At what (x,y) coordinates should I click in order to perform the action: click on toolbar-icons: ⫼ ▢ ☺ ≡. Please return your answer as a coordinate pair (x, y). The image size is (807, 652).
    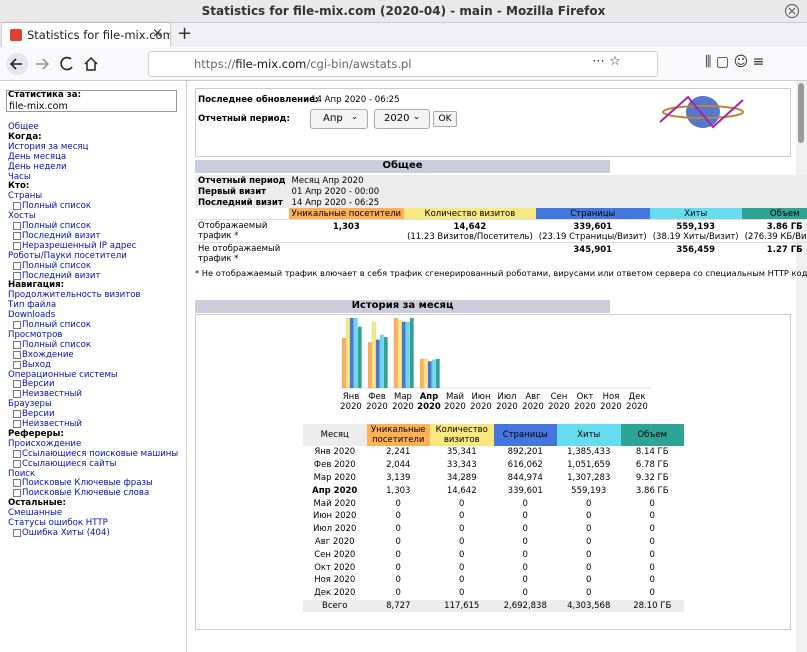
    Looking at the image, I should click on (735, 62).